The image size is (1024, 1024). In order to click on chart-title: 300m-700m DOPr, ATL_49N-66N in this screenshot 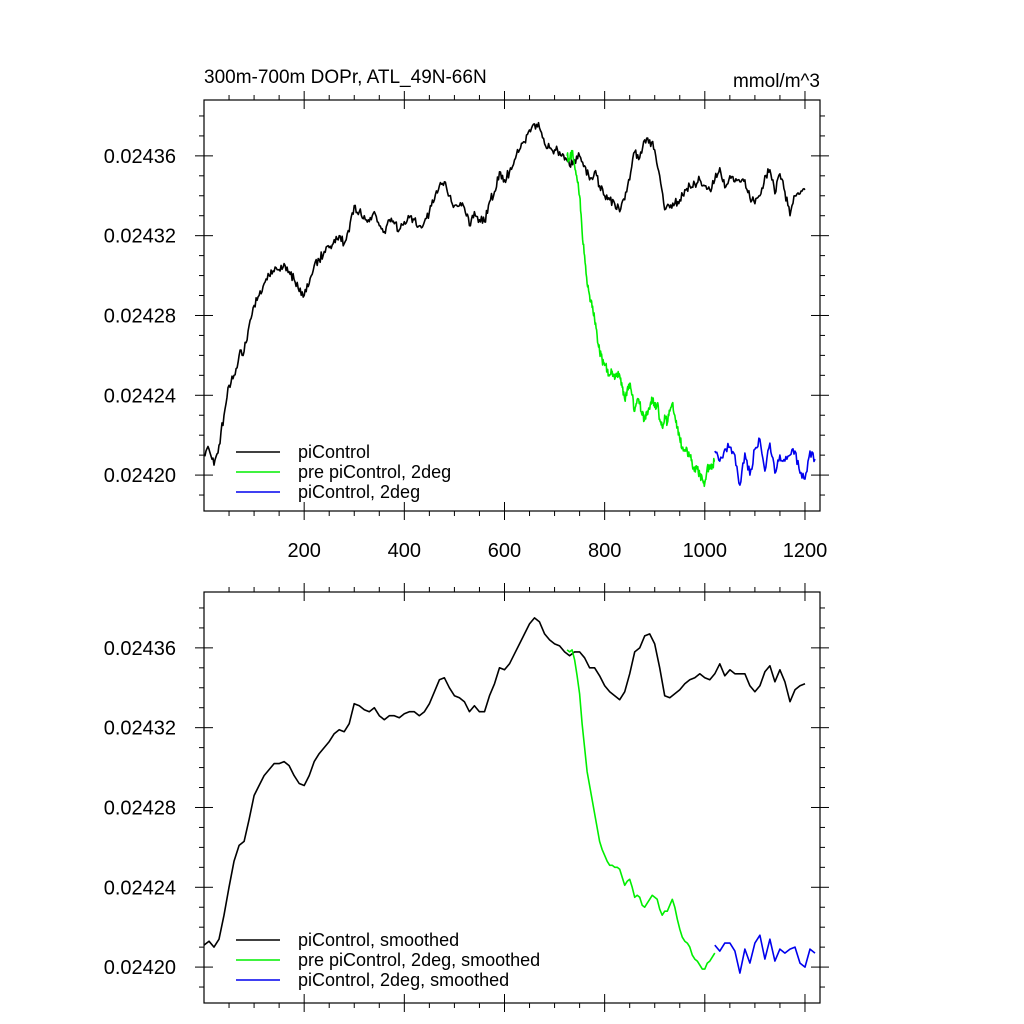, I will do `click(345, 77)`.